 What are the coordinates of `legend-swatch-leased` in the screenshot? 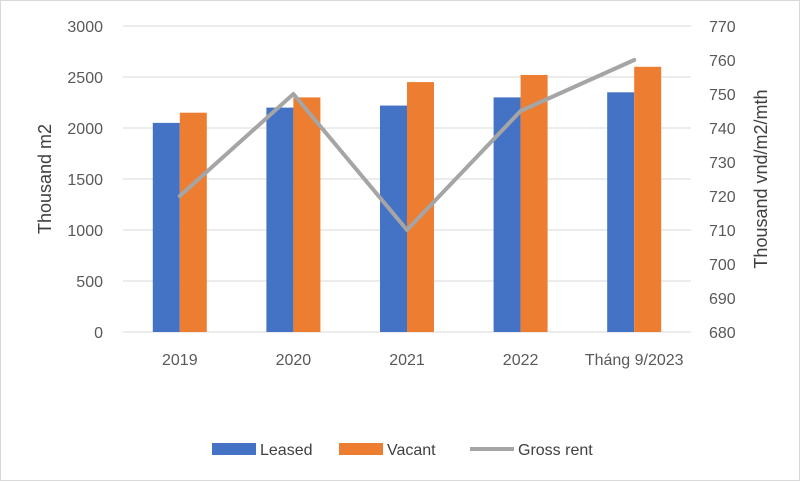 It's located at (234, 449).